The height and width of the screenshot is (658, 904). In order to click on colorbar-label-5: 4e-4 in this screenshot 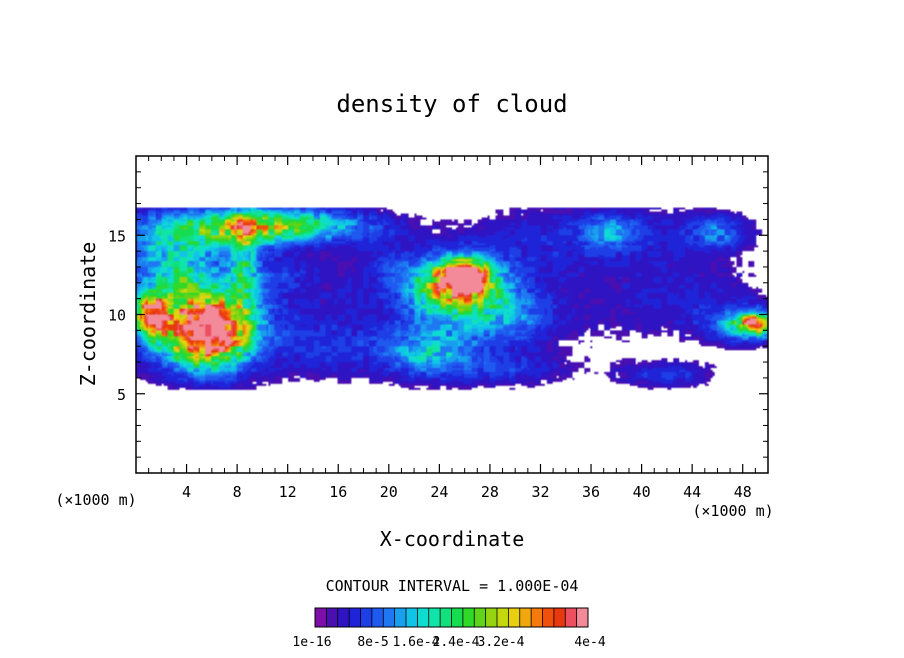, I will do `click(589, 642)`.